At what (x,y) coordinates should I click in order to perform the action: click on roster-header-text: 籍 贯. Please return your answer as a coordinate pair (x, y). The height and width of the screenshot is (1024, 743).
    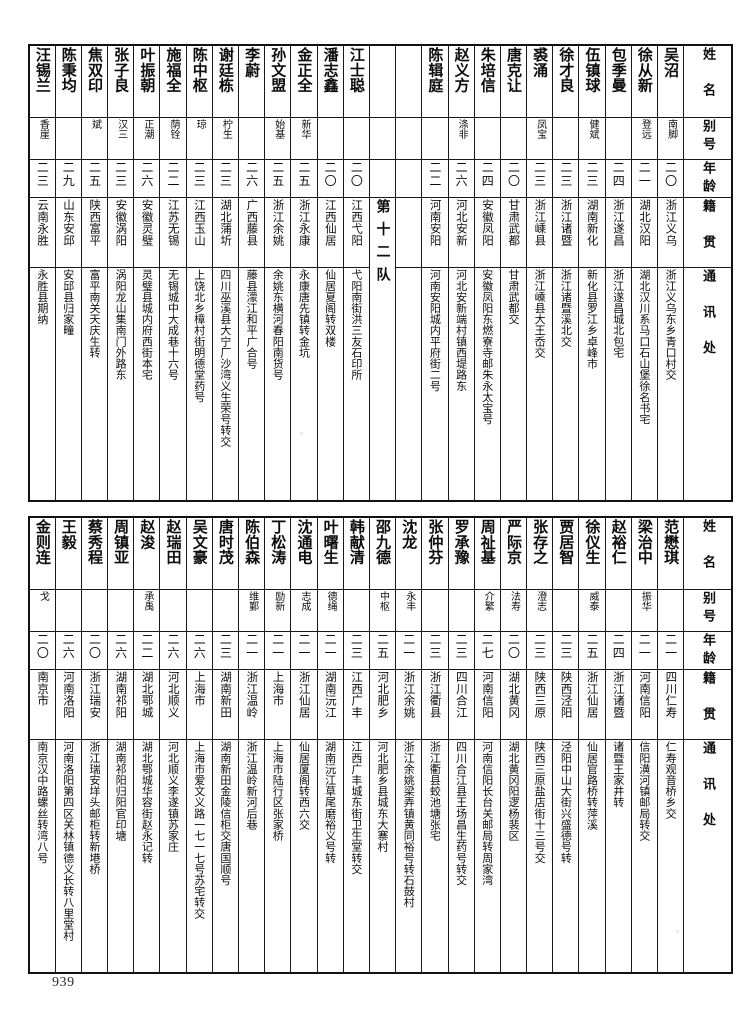
    Looking at the image, I should click on (707, 226).